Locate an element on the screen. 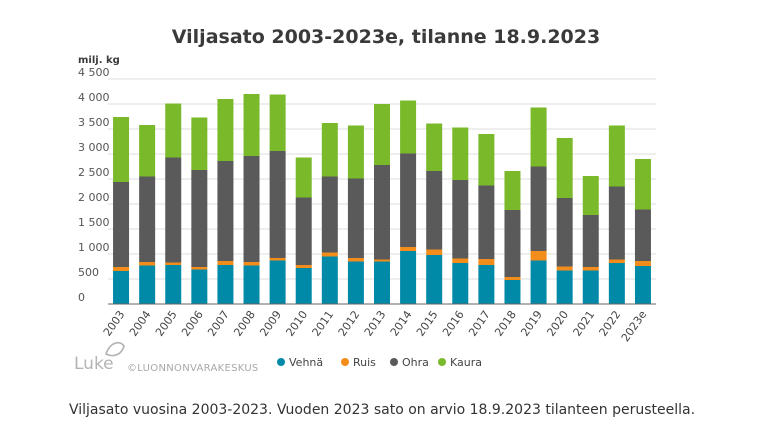 This screenshot has width=764, height=428. bar-kaura-2006 is located at coordinates (199, 143).